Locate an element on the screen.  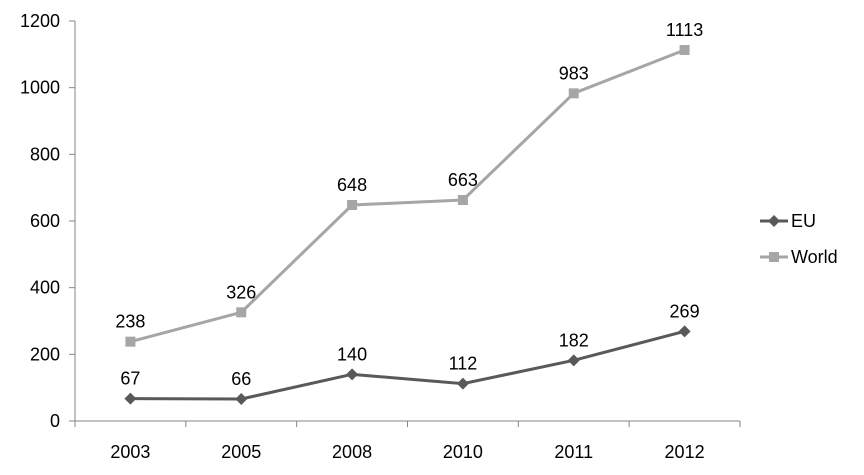
legend-label-world: World is located at coordinates (814, 257).